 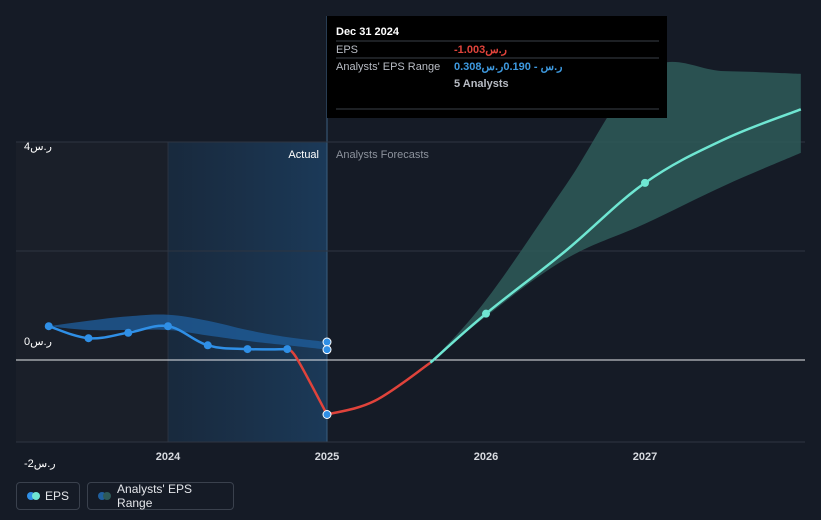 What do you see at coordinates (645, 457) in the screenshot?
I see `x-tick-label: 2027` at bounding box center [645, 457].